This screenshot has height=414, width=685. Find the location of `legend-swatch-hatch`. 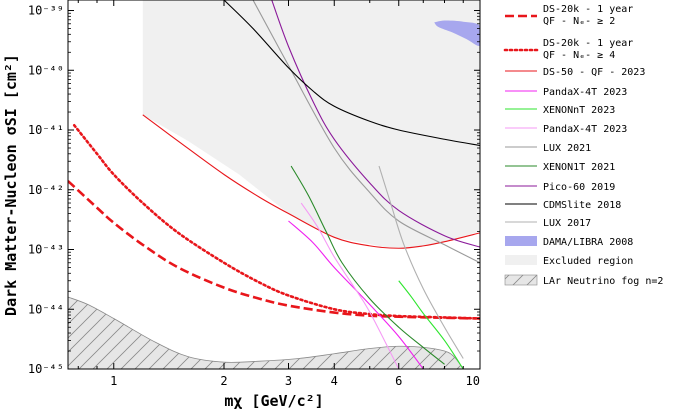

legend-swatch-hatch is located at coordinates (521, 280).